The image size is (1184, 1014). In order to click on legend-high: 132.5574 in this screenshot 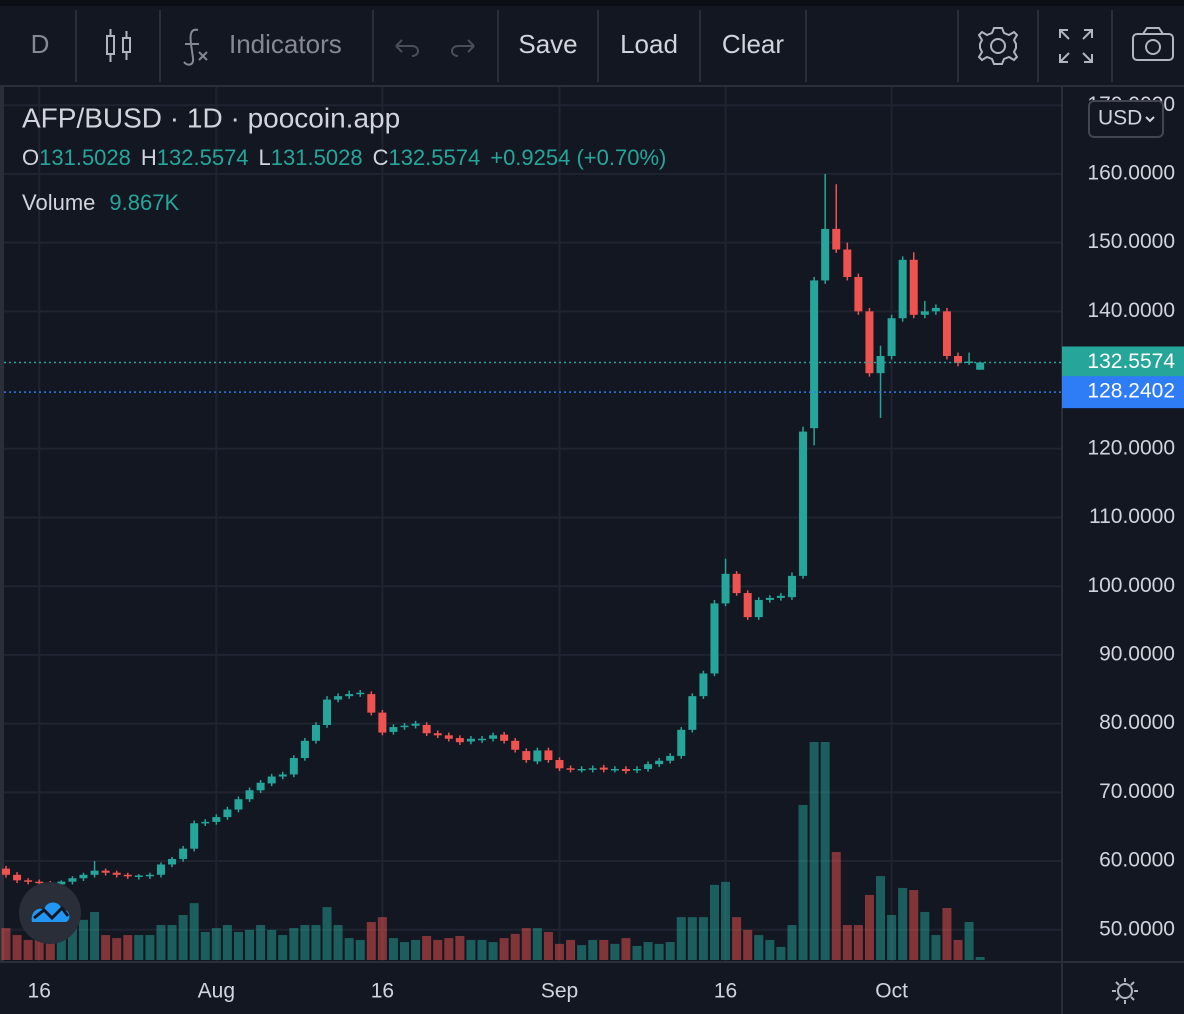, I will do `click(203, 157)`.